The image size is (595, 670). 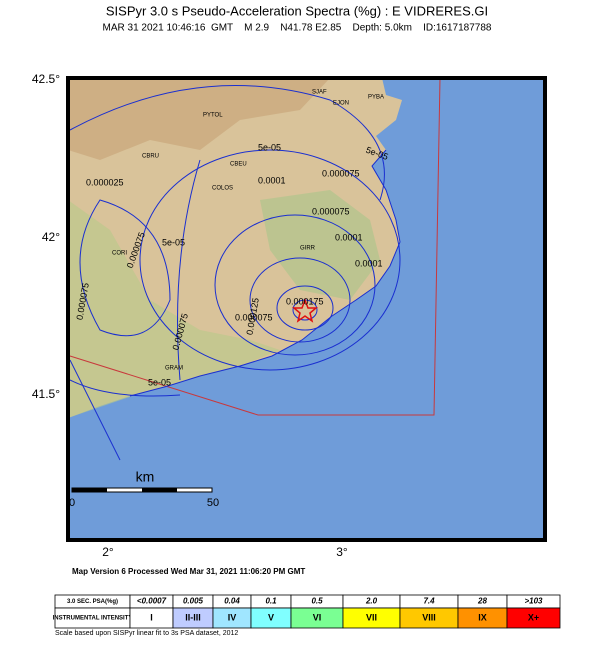 What do you see at coordinates (238, 165) in the screenshot?
I see `place: CBEU` at bounding box center [238, 165].